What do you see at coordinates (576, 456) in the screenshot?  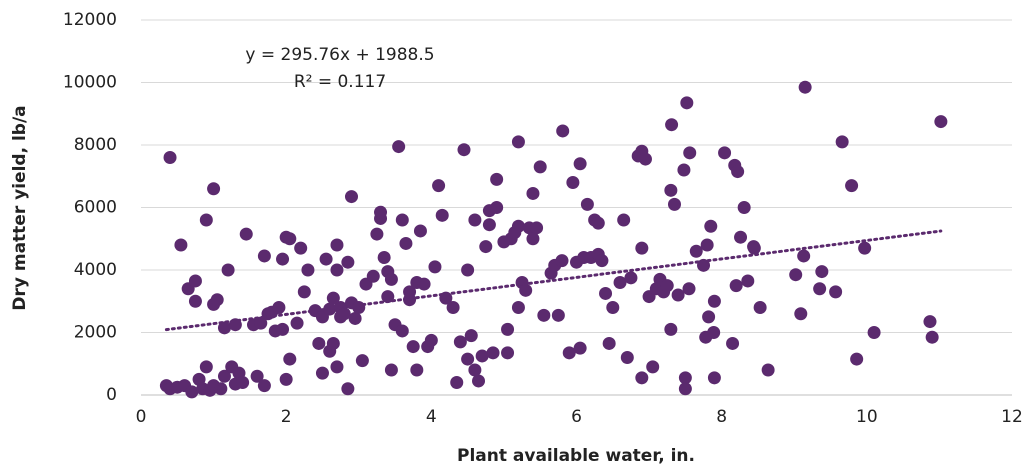 I see `x-axis-title: Plant available water, in.` at bounding box center [576, 456].